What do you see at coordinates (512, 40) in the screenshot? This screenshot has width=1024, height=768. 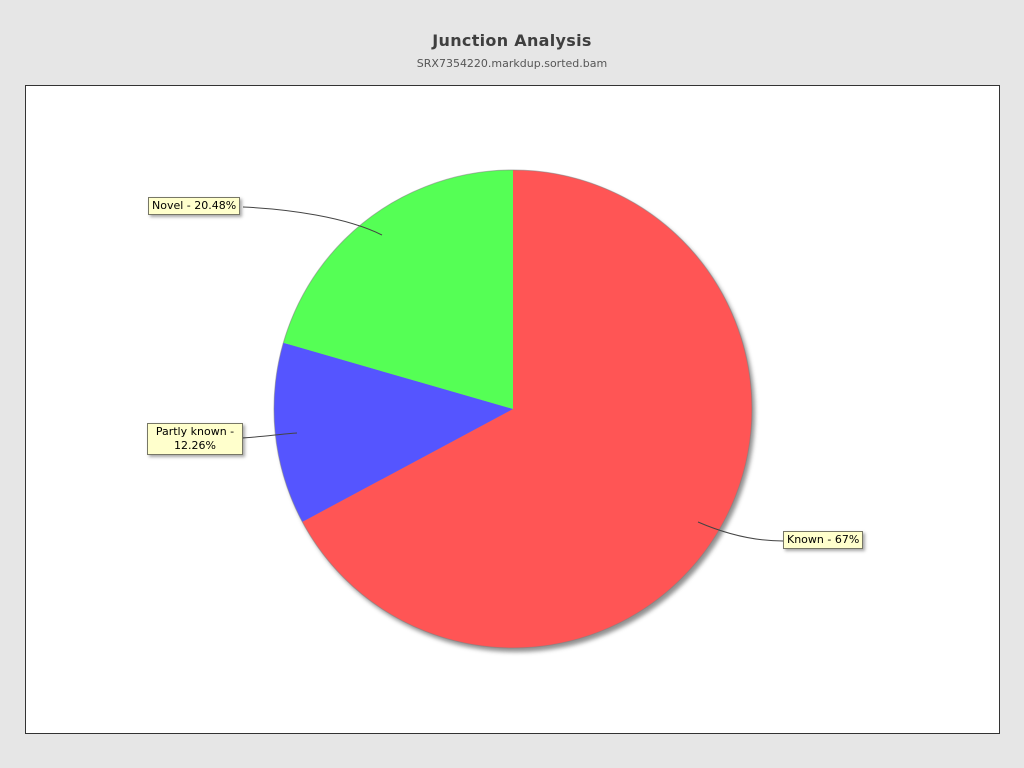 I see `chart-title: Junction Analysis` at bounding box center [512, 40].